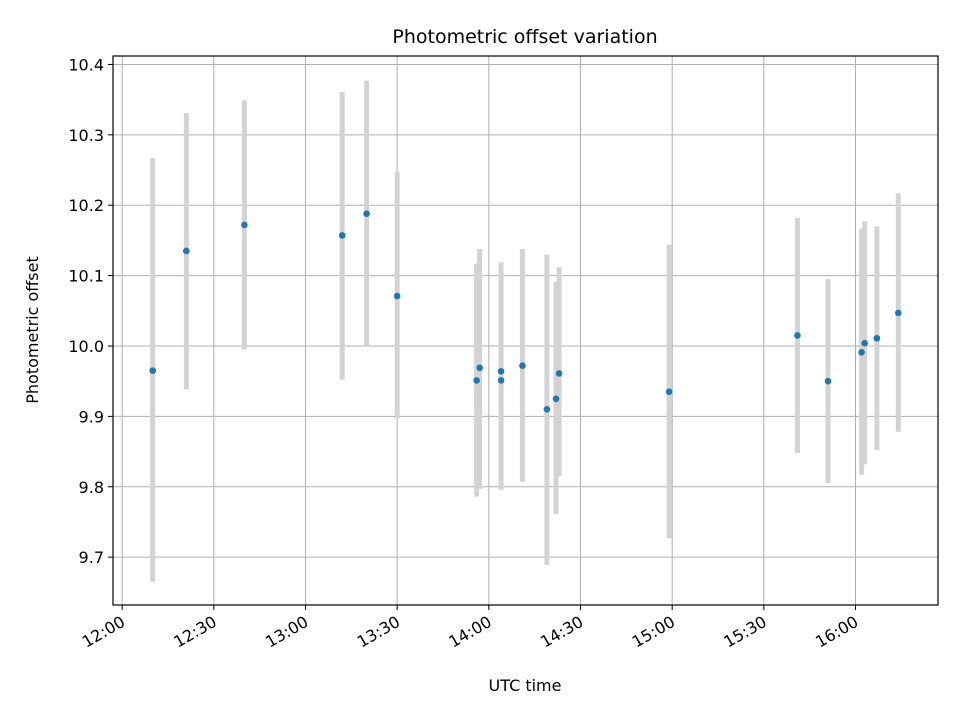 Image resolution: width=960 pixels, height=720 pixels. I want to click on y-tick-label: 10.3, so click(86, 135).